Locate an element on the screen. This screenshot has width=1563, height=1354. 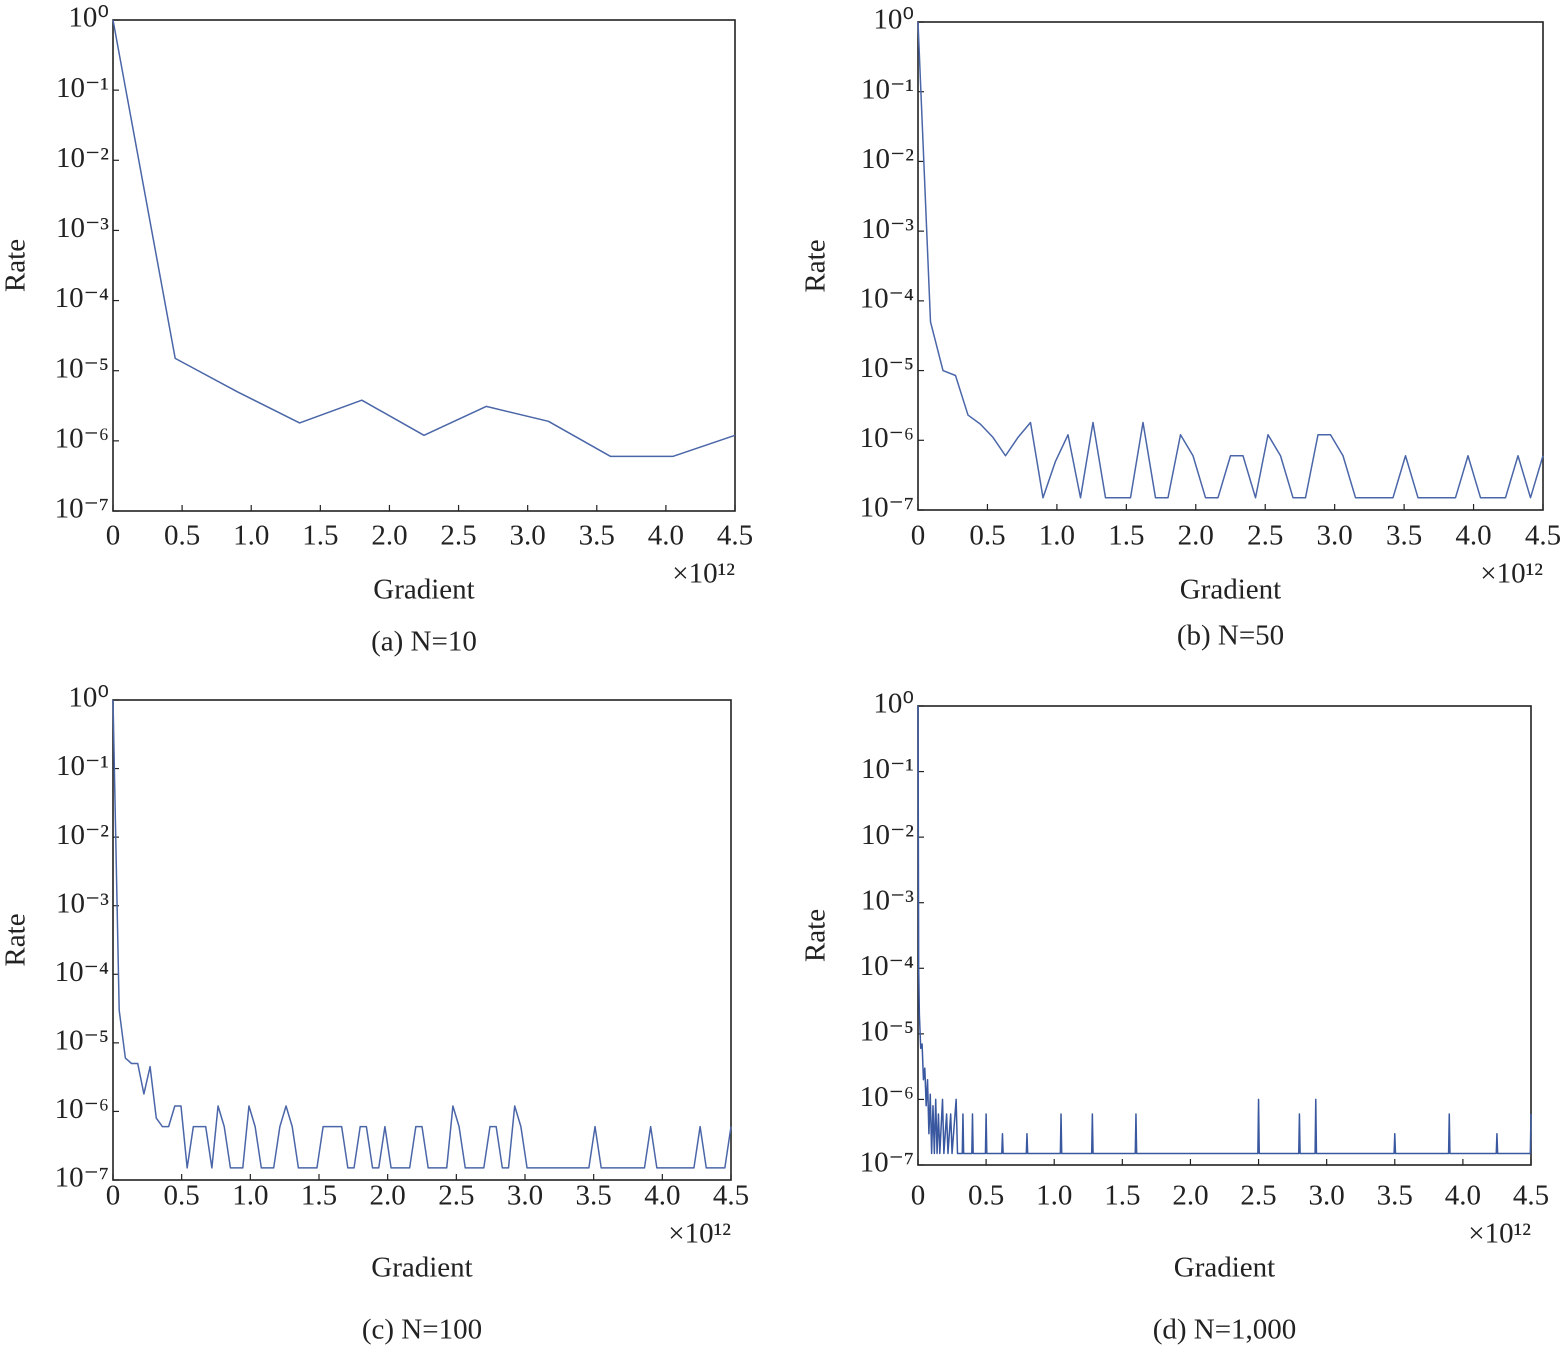
subplot-caption: (d) N=1,000 is located at coordinates (1225, 1330).